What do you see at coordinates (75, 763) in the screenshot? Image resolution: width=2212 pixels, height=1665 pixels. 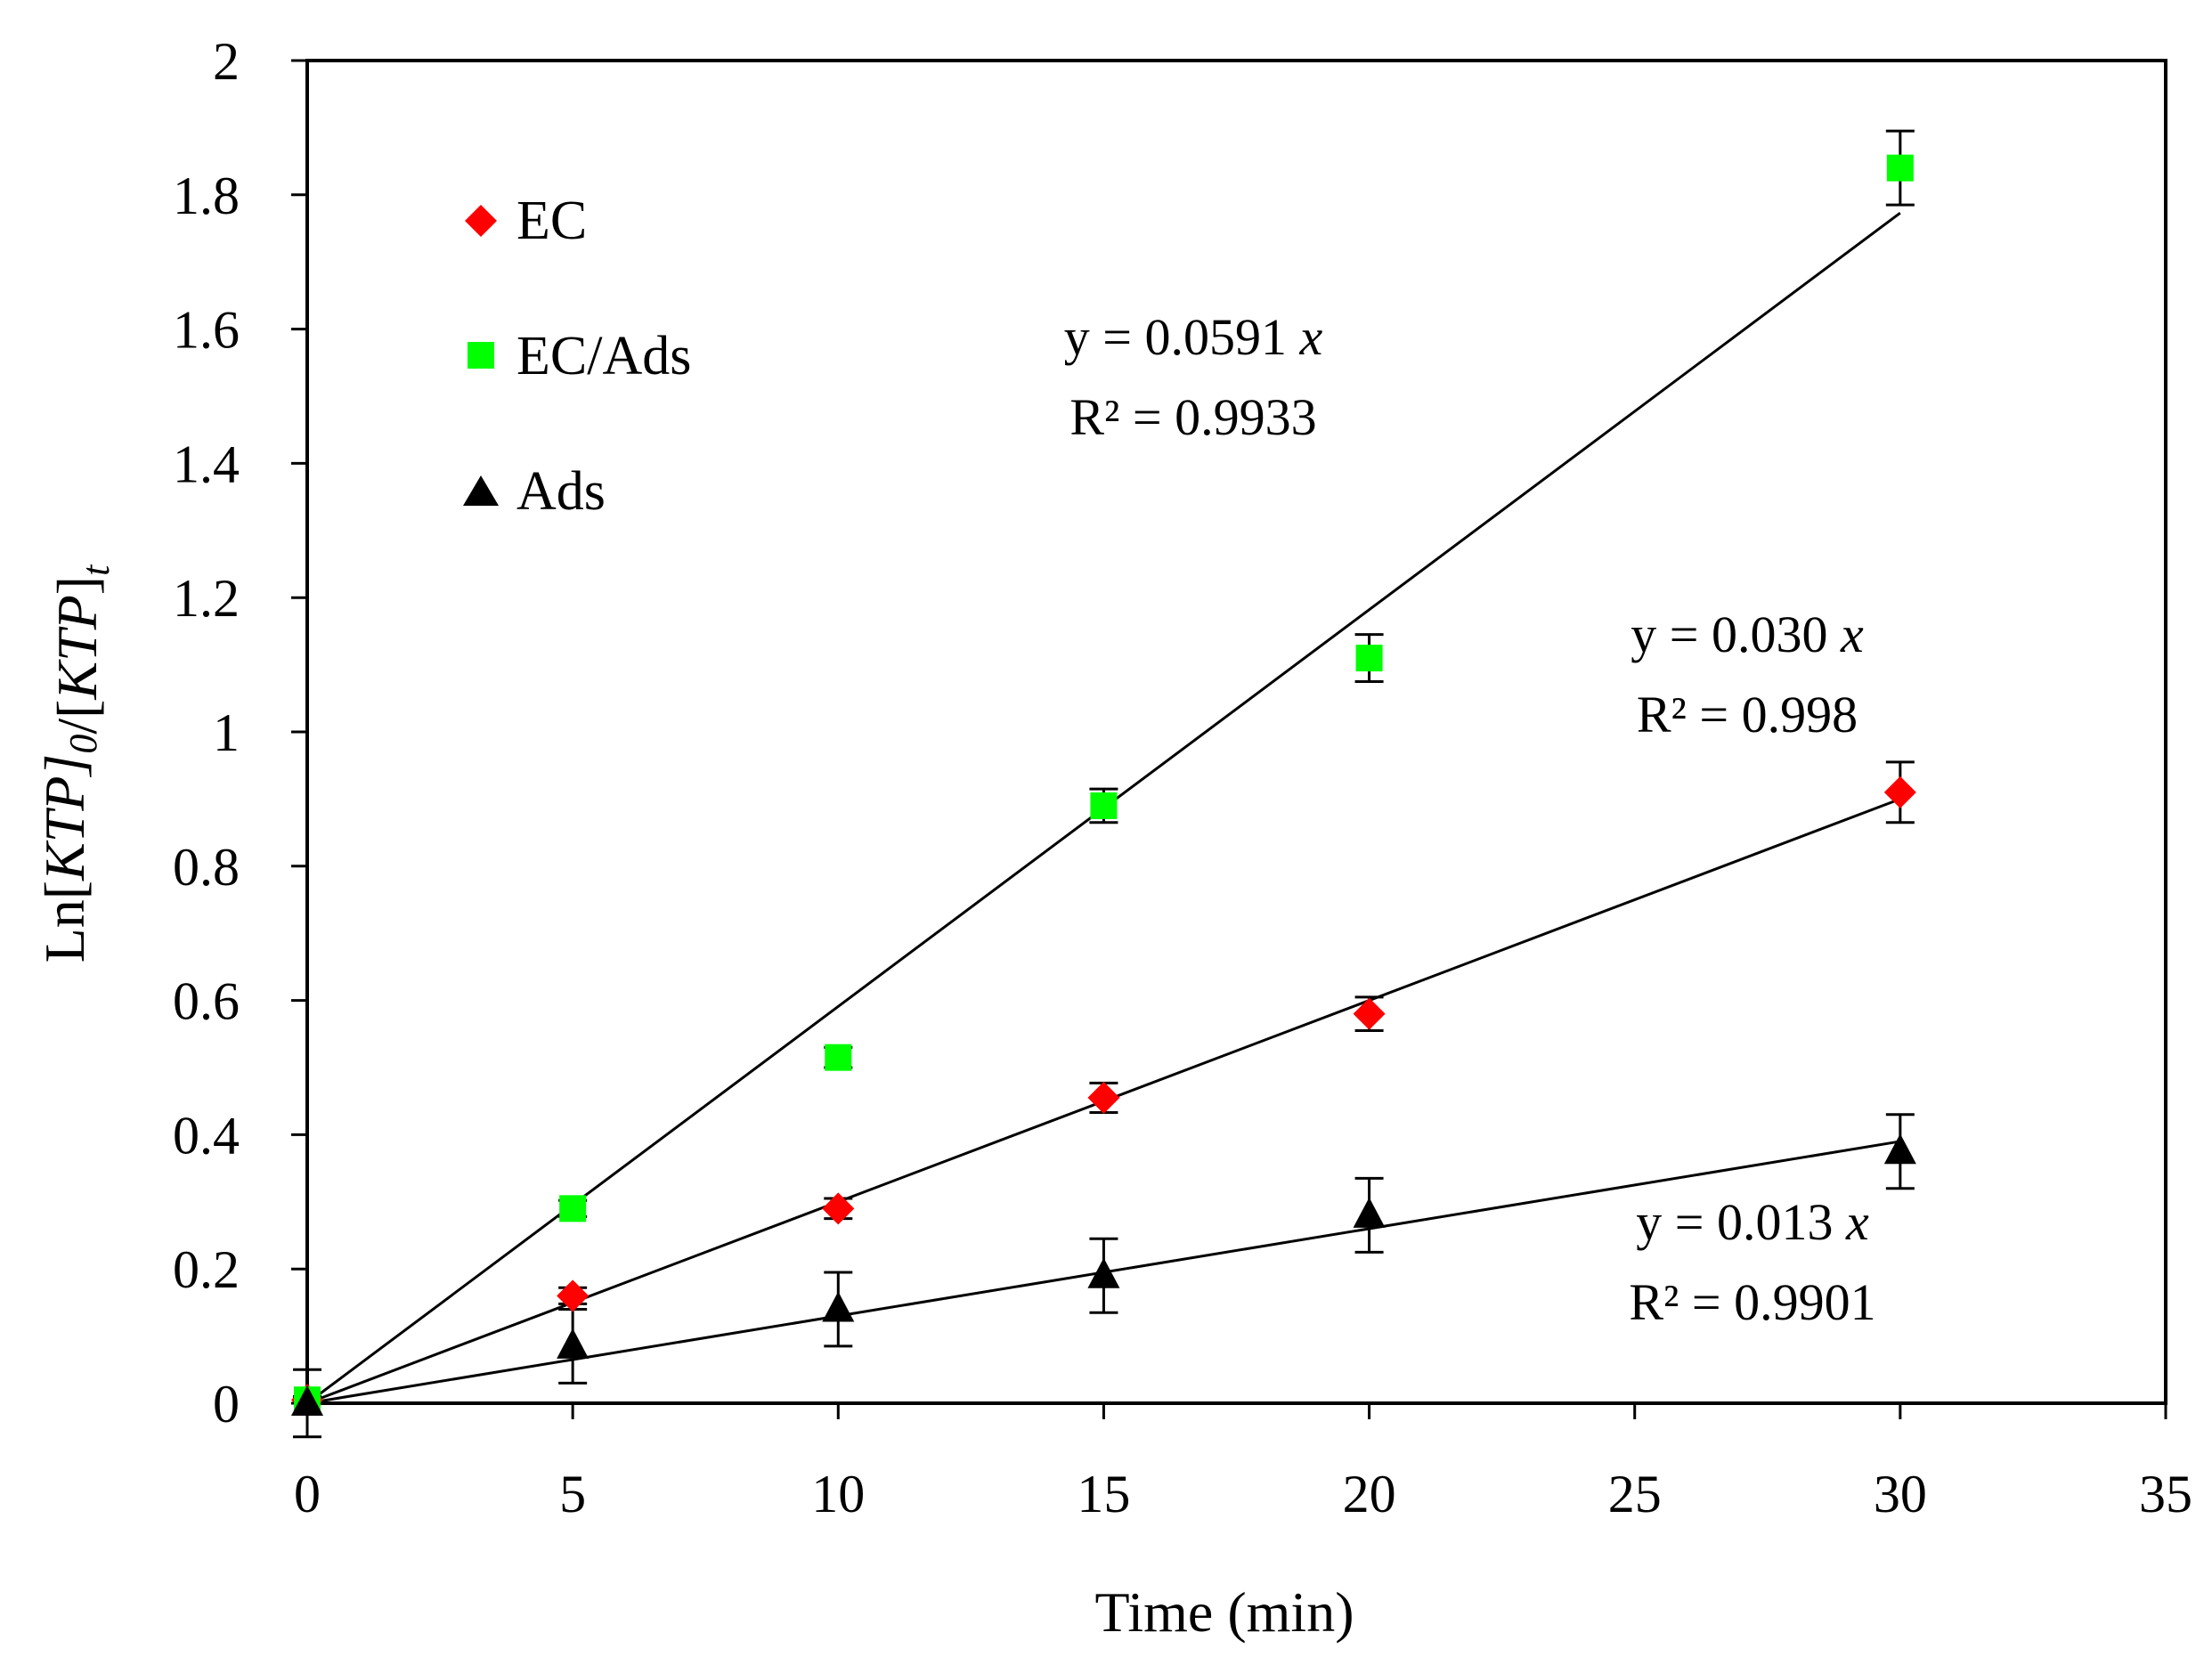 I see `y-axis-title: Ln[KTP]0/[KTP]t` at bounding box center [75, 763].